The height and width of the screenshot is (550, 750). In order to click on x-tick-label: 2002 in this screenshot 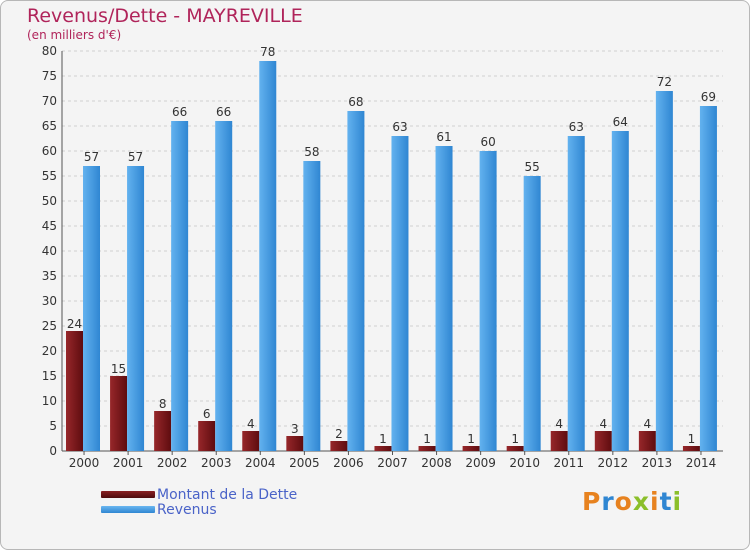, I will do `click(172, 463)`.